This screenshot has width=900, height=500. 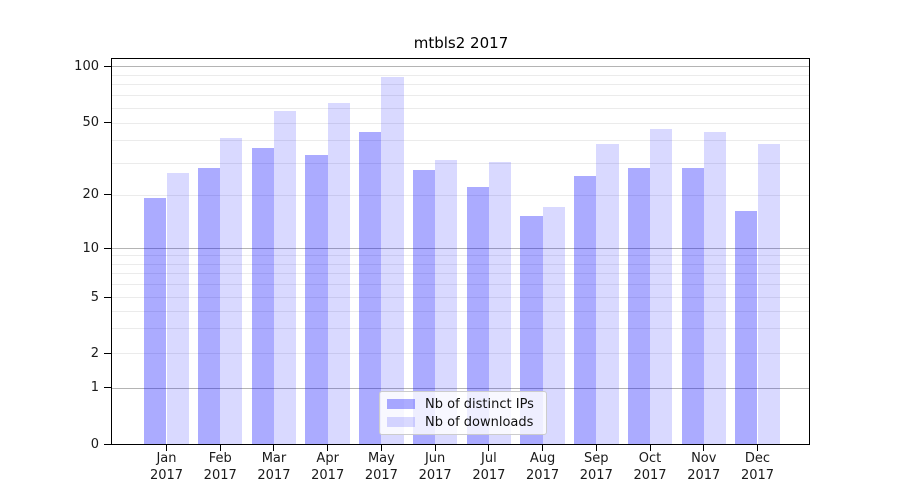 I want to click on x-tick-label-aug: Aug 2017, so click(x=543, y=467).